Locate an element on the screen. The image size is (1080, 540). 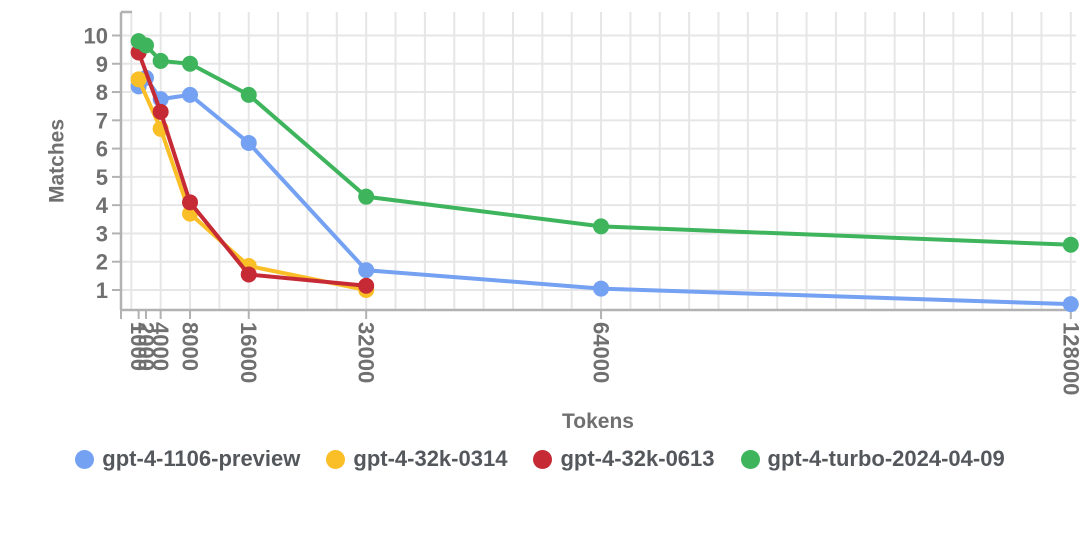
x-tick-label: 2000 is located at coordinates (145, 346).